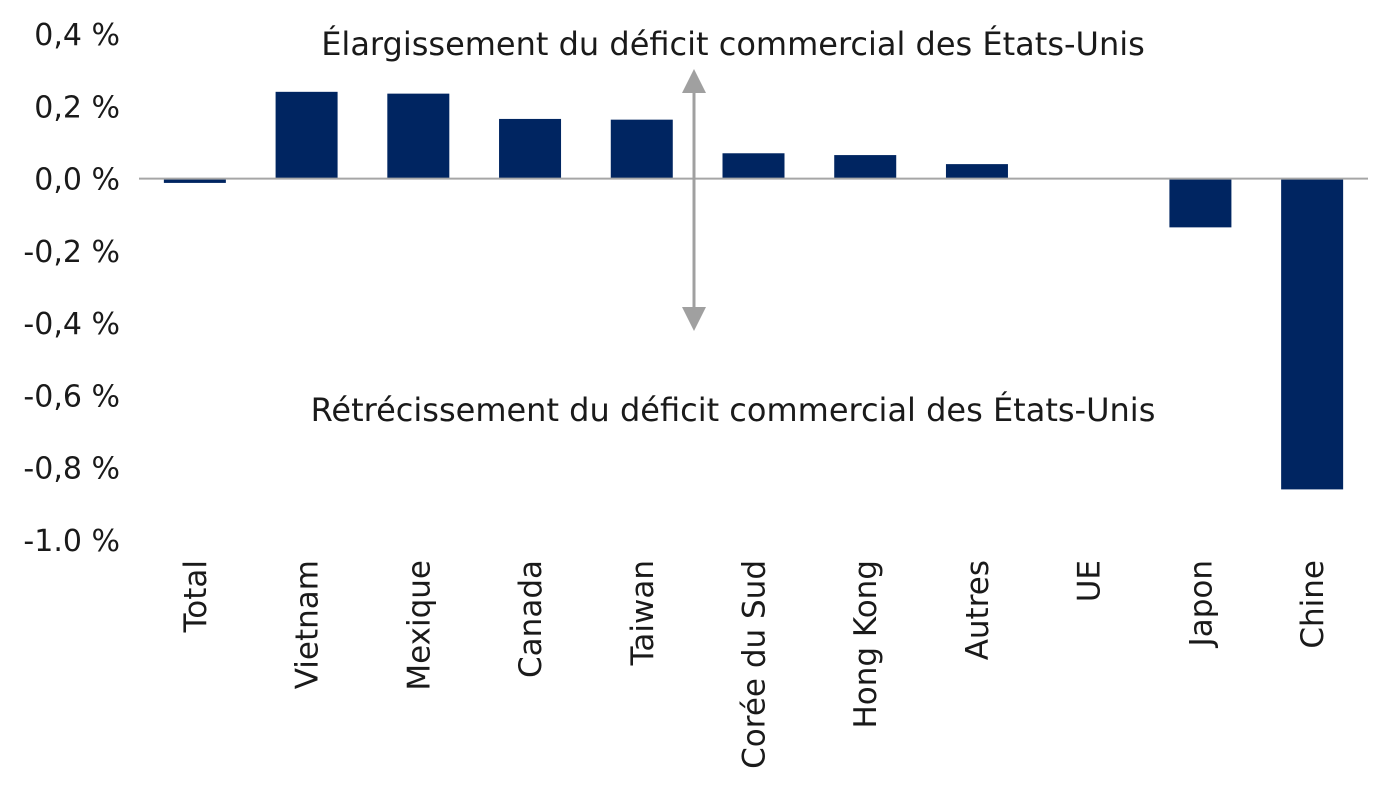 Image resolution: width=1380 pixels, height=800 pixels. Describe the element at coordinates (643, 613) in the screenshot. I see `x-category-label: Taiwan` at that location.